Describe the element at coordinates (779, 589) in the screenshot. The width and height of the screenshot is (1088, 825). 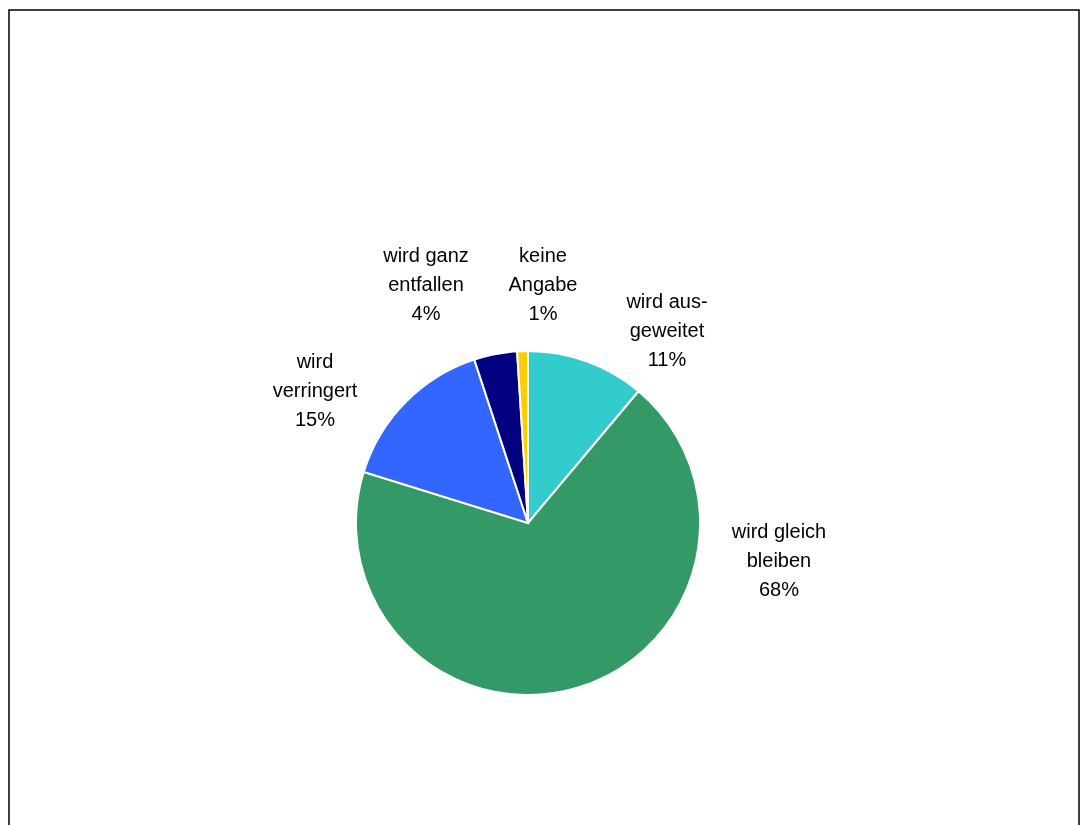
I see `data-label: 68%` at that location.